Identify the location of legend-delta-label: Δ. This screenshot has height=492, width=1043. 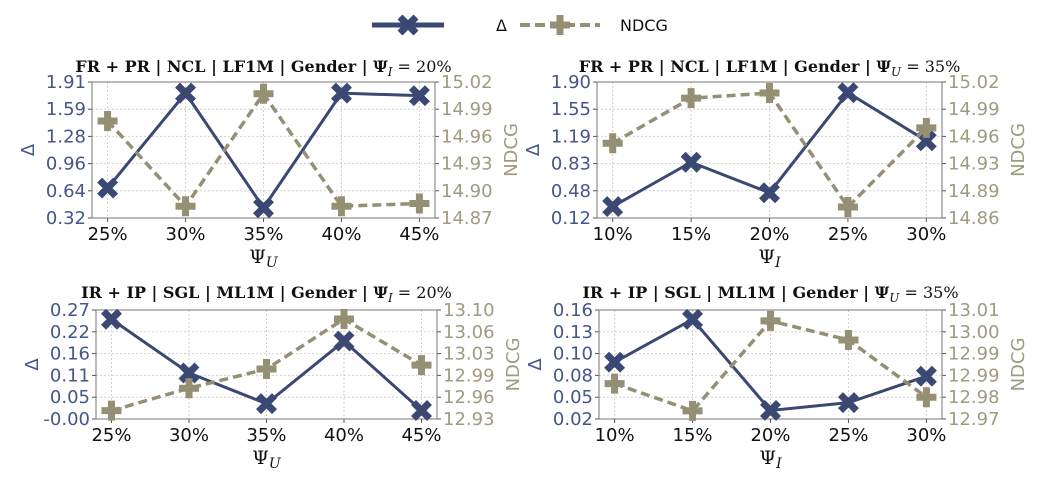
(501, 25).